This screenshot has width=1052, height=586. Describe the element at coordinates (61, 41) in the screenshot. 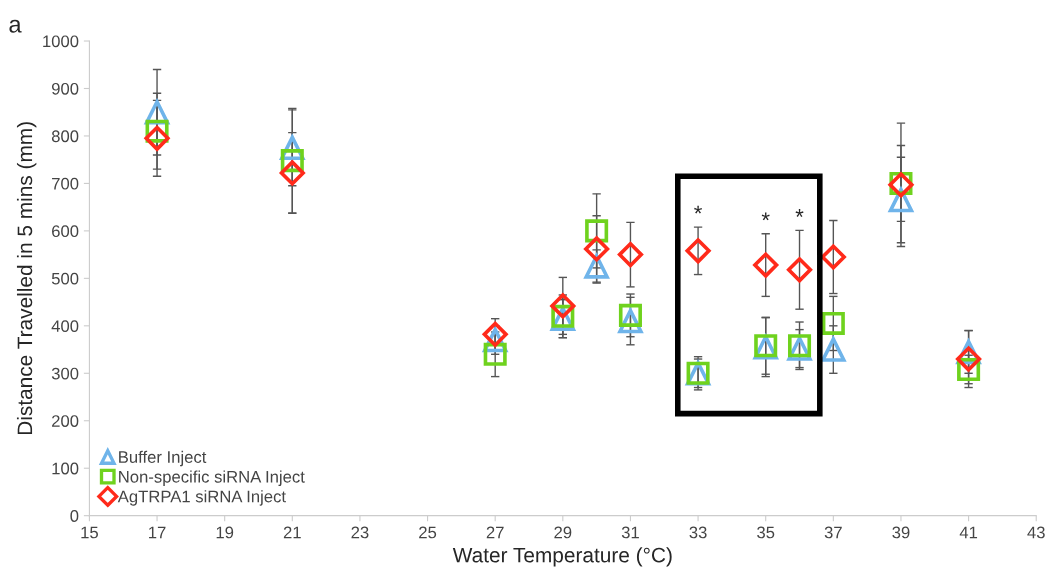

I see `y-tick-label: 1000` at that location.